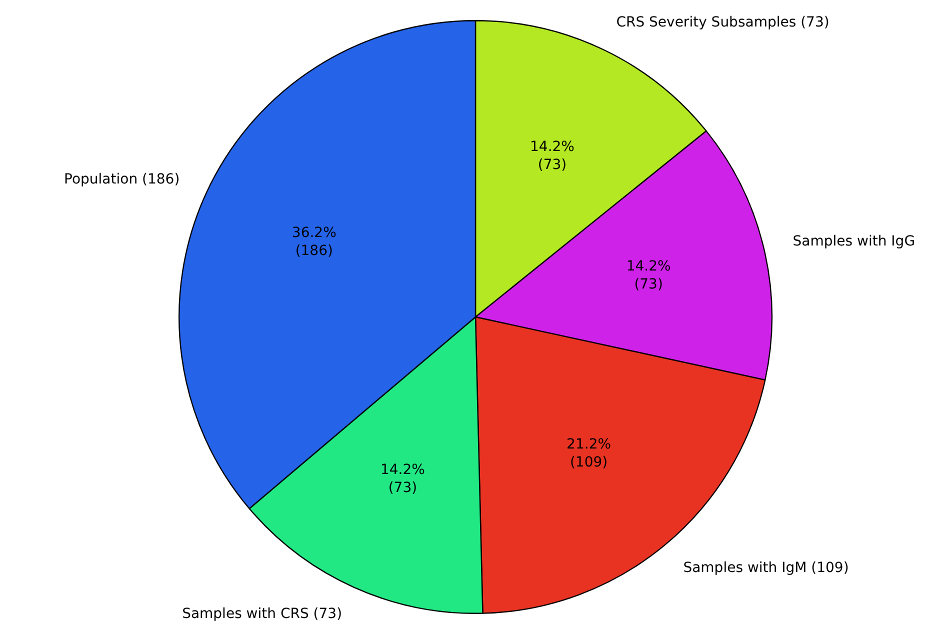 The image size is (951, 634). I want to click on data-label: 21.2% (109), so click(589, 453).